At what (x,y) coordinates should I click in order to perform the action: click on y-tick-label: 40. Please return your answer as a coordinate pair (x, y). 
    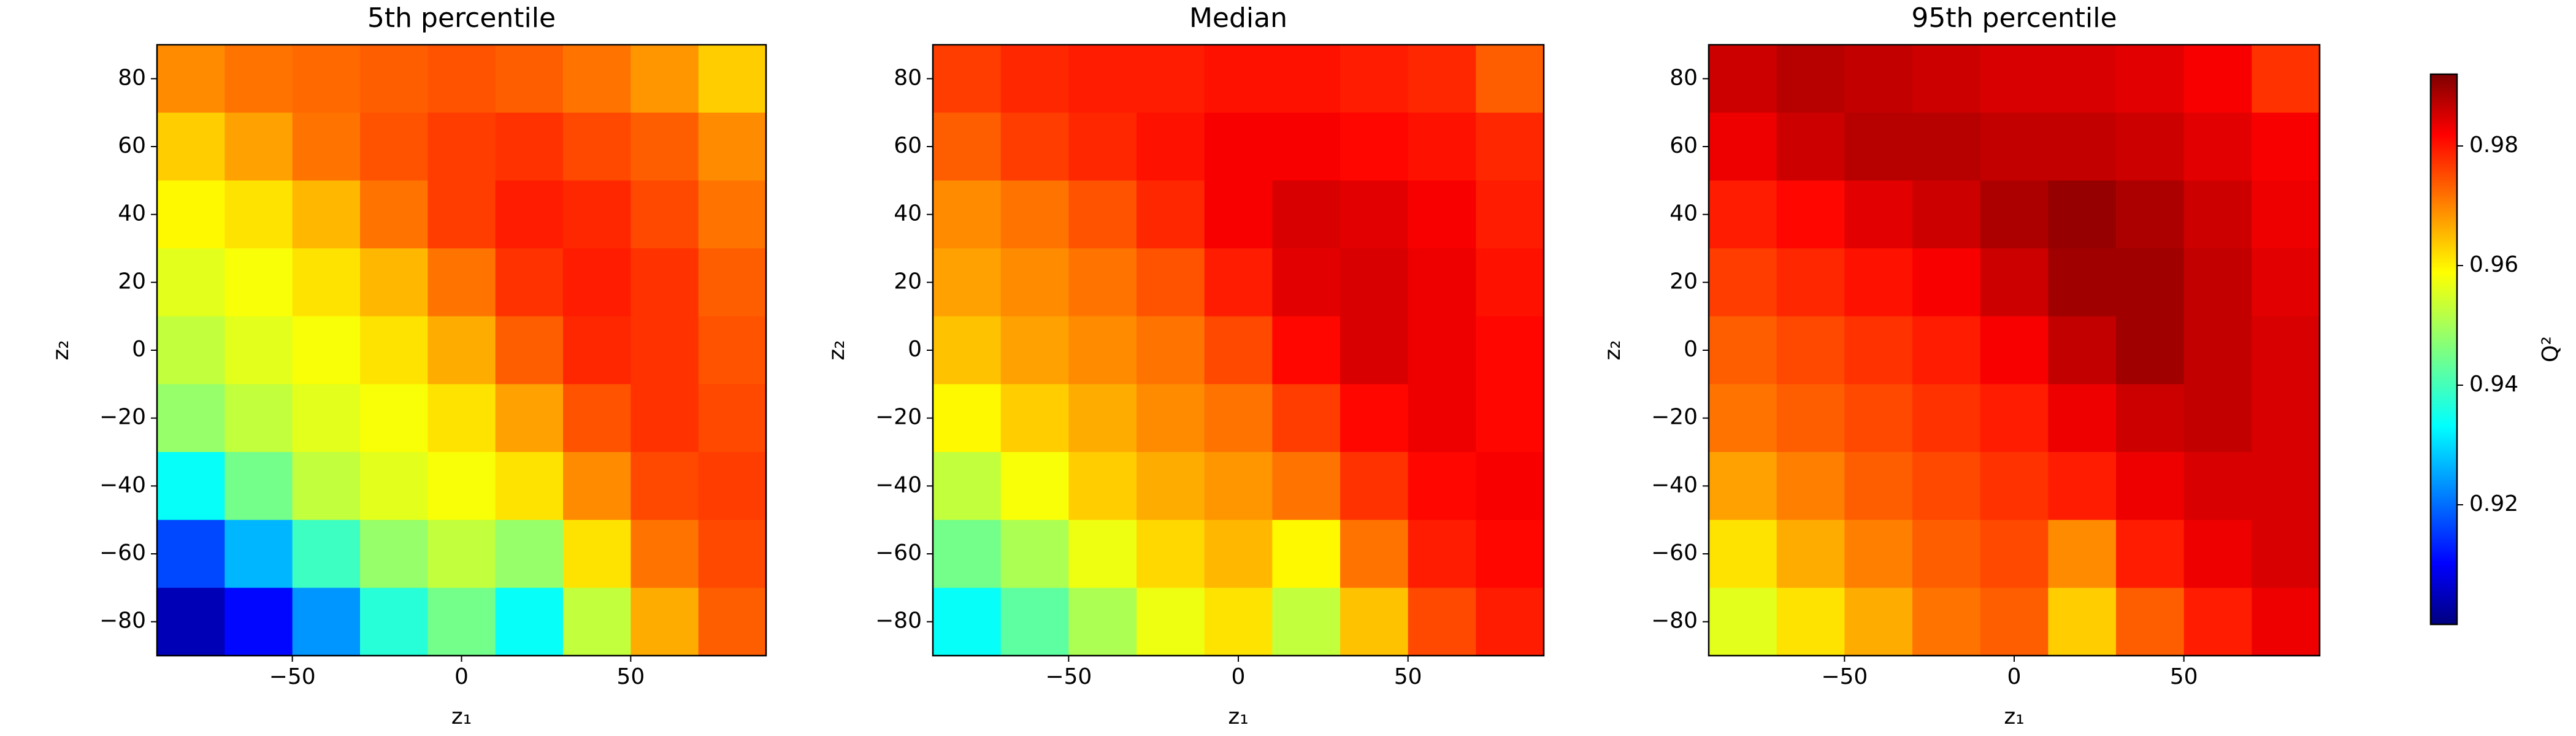
    Looking at the image, I should click on (1683, 213).